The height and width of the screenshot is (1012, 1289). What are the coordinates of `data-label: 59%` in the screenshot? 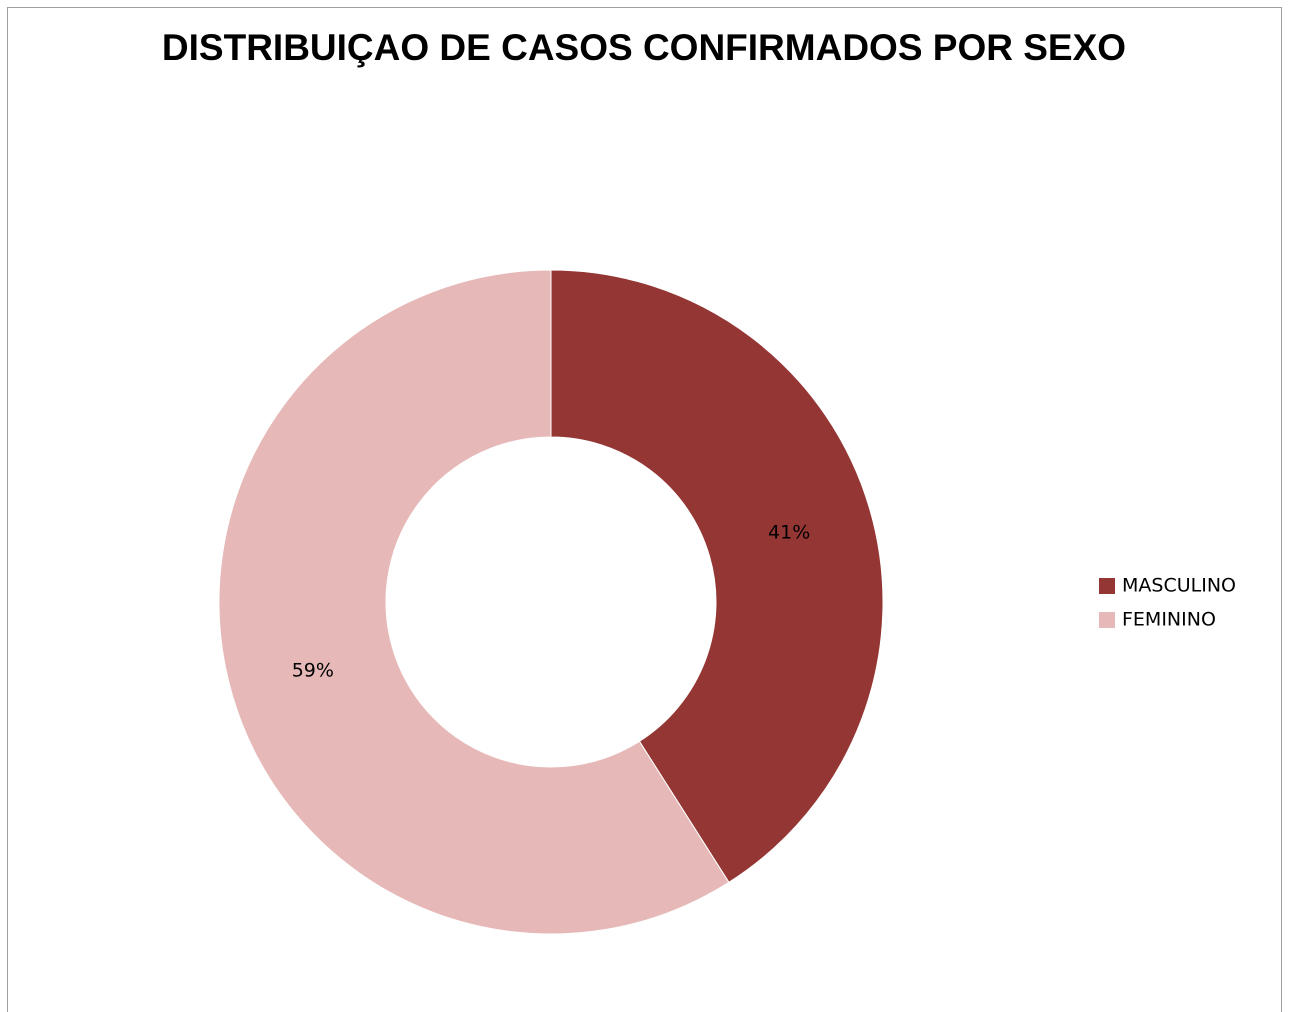 It's located at (313, 671).